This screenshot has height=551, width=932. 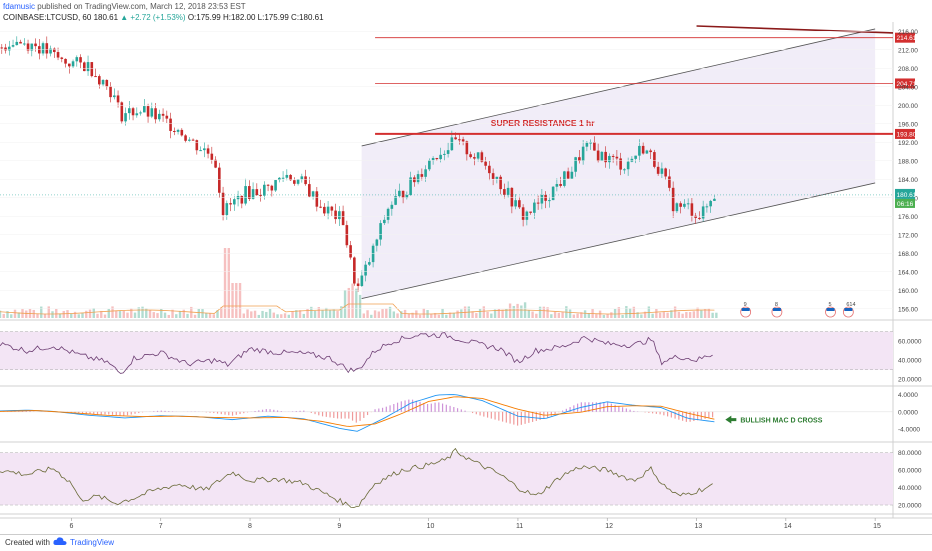 I want to click on price-tick-label: 160.00, so click(x=908, y=291).